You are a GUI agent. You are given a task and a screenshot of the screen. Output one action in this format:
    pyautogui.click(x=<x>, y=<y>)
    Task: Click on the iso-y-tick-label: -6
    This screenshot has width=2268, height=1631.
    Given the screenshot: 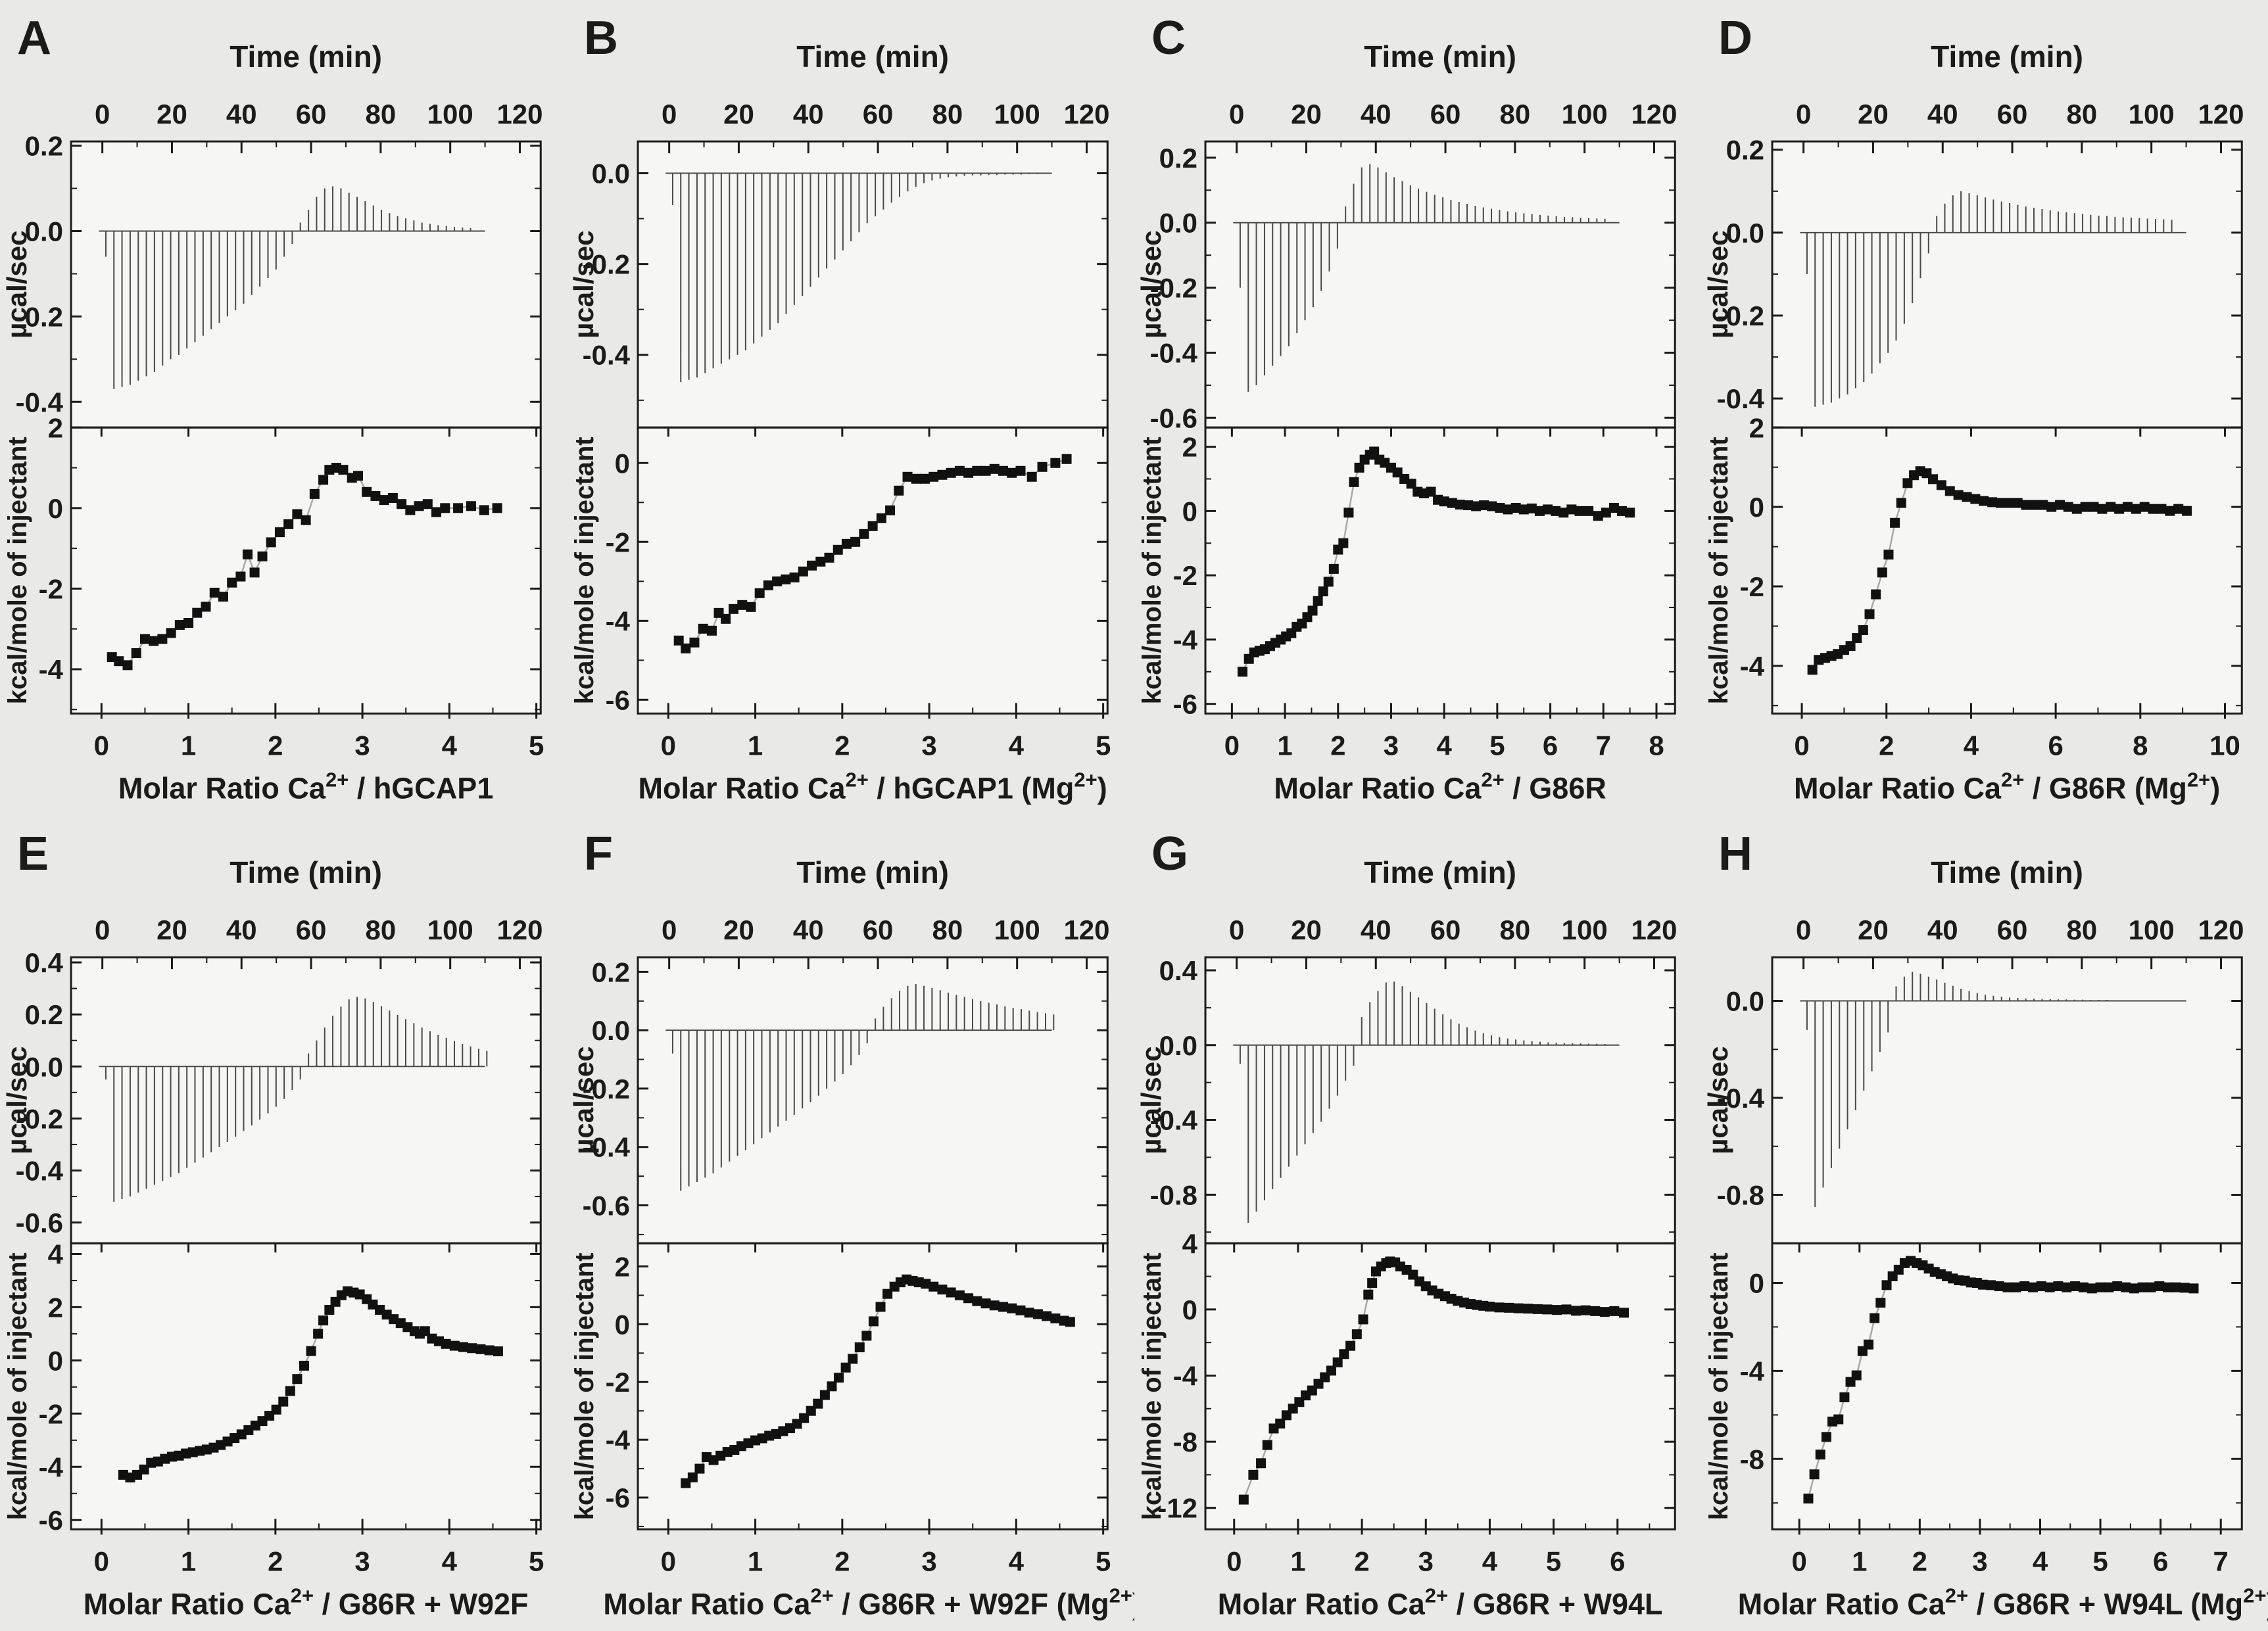 What is the action you would take?
    pyautogui.click(x=618, y=699)
    